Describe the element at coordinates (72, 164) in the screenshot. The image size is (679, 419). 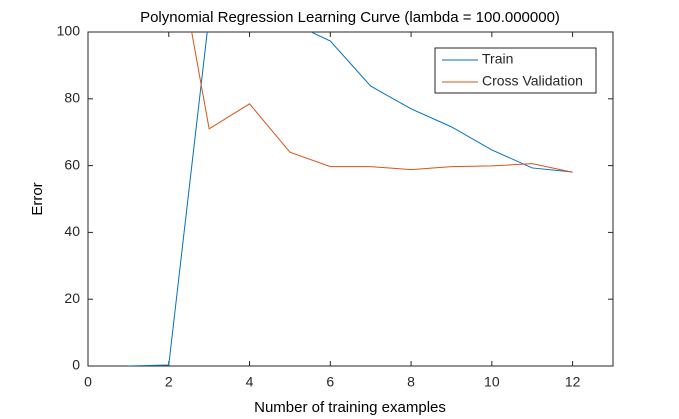
I see `y-tick-label: 60` at that location.